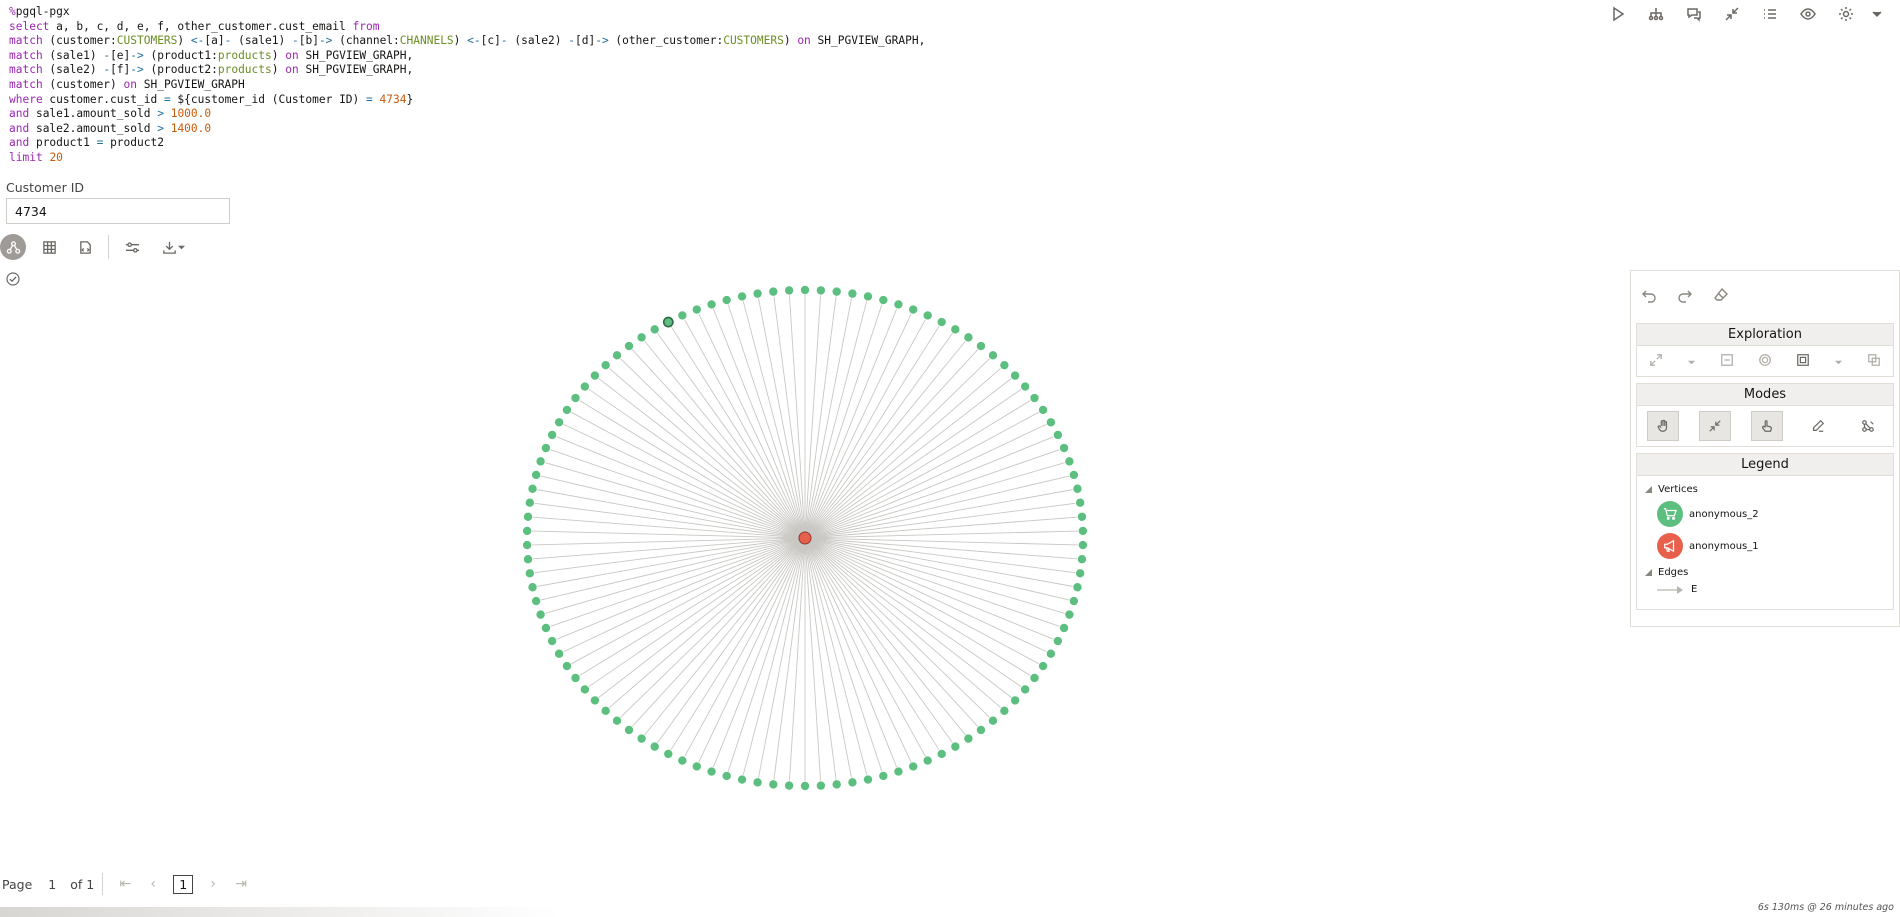 This screenshot has height=917, width=1900. I want to click on first-page-icon: ⇤, so click(125, 884).